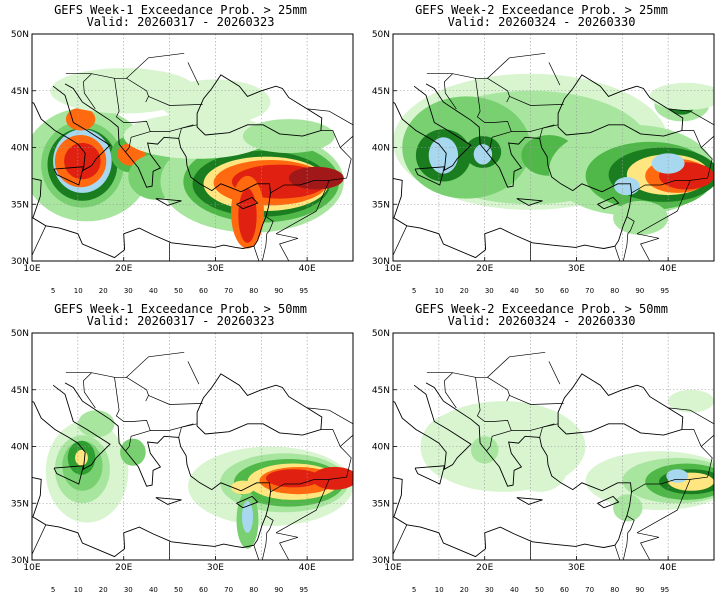 The image size is (722, 598). Describe the element at coordinates (20, 334) in the screenshot. I see `lat-label: 50N` at that location.